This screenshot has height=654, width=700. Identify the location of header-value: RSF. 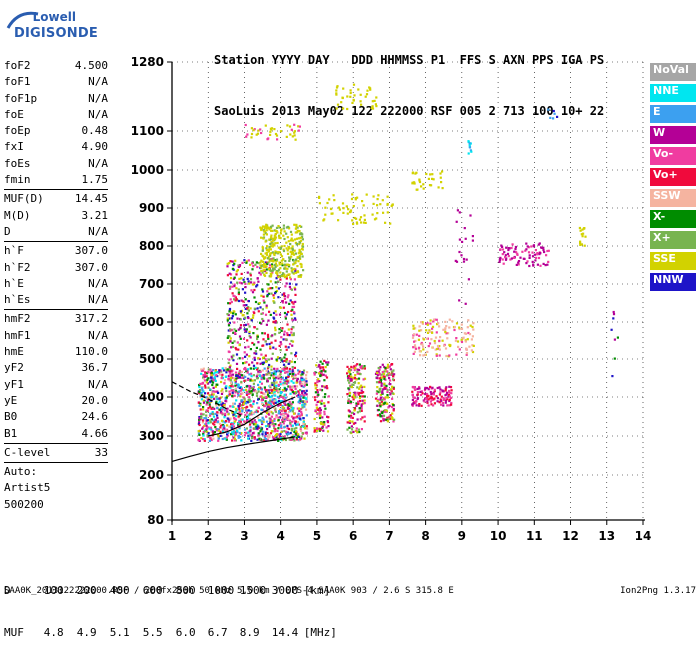
(445, 111).